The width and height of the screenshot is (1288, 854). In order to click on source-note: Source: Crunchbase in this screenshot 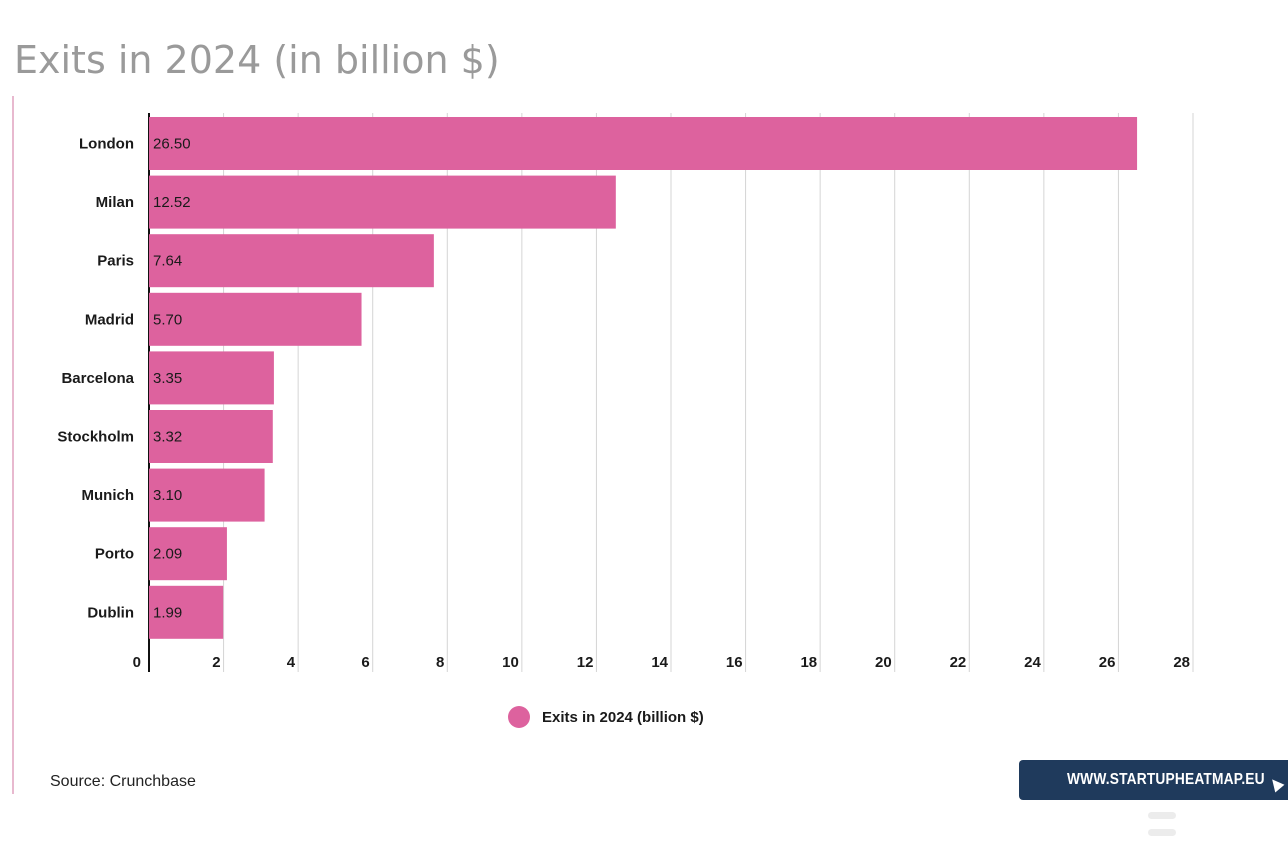, I will do `click(123, 781)`.